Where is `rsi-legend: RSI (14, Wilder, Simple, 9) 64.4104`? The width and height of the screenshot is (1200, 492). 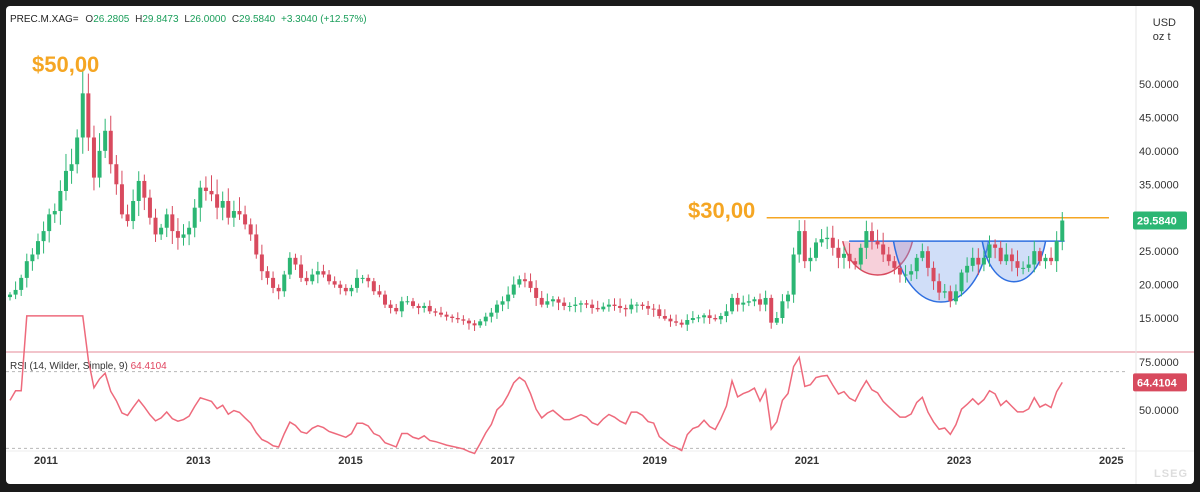 rsi-legend: RSI (14, Wilder, Simple, 9) 64.4104 is located at coordinates (88, 366).